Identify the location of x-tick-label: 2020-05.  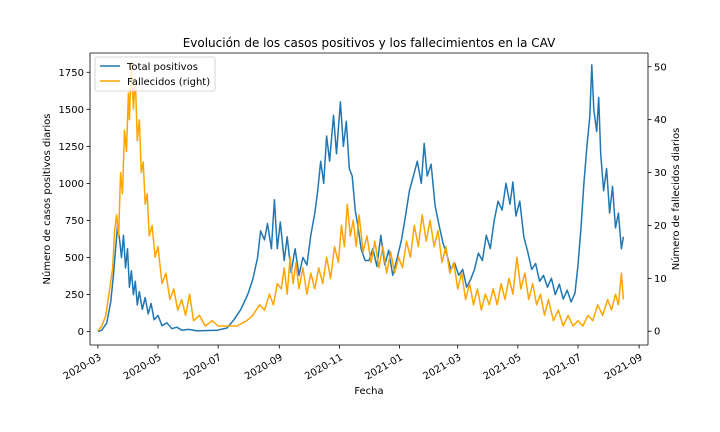
(143, 367).